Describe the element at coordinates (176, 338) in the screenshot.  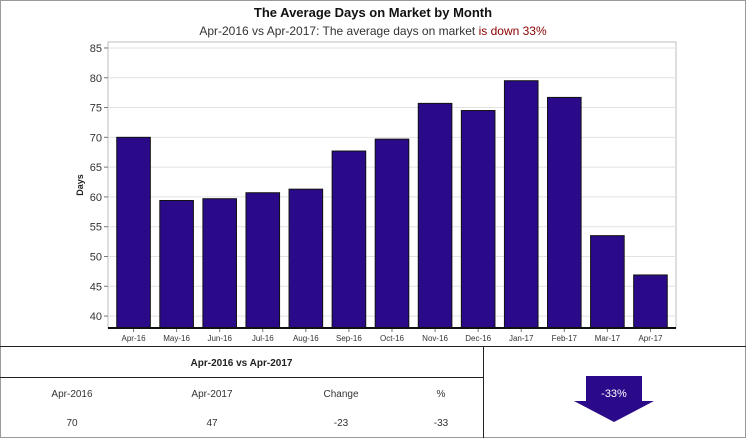
I see `x-tick-label: May-16` at that location.